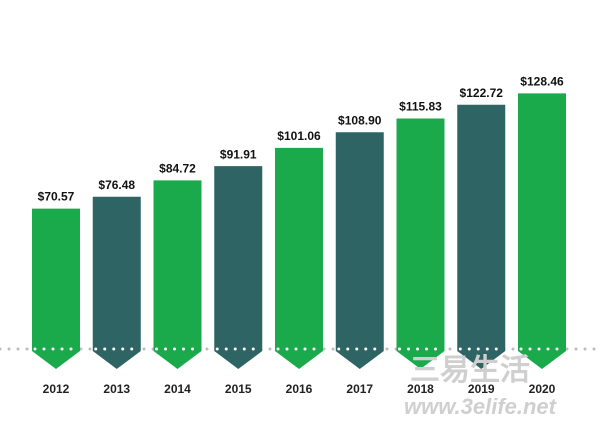 Image resolution: width=600 pixels, height=429 pixels. What do you see at coordinates (359, 389) in the screenshot?
I see `x-tick-label: 2017` at bounding box center [359, 389].